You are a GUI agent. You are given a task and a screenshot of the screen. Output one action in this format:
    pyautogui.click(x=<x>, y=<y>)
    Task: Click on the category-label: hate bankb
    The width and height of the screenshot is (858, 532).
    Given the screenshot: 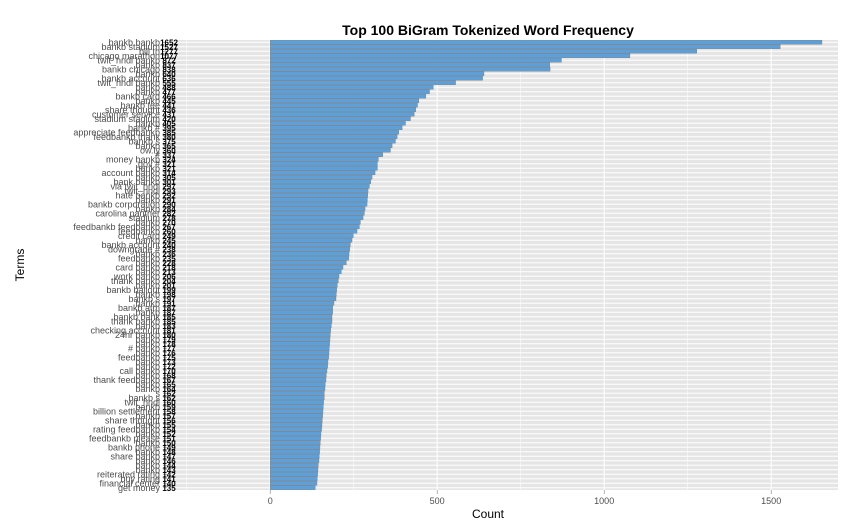 What is the action you would take?
    pyautogui.click(x=137, y=195)
    